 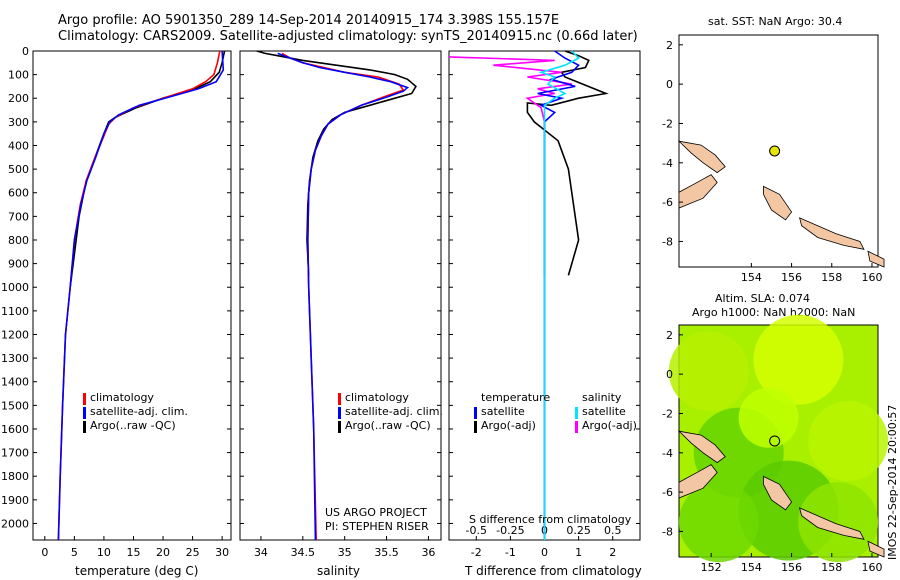 What do you see at coordinates (15, 476) in the screenshot?
I see `depth-tick-label: 1800` at bounding box center [15, 476].